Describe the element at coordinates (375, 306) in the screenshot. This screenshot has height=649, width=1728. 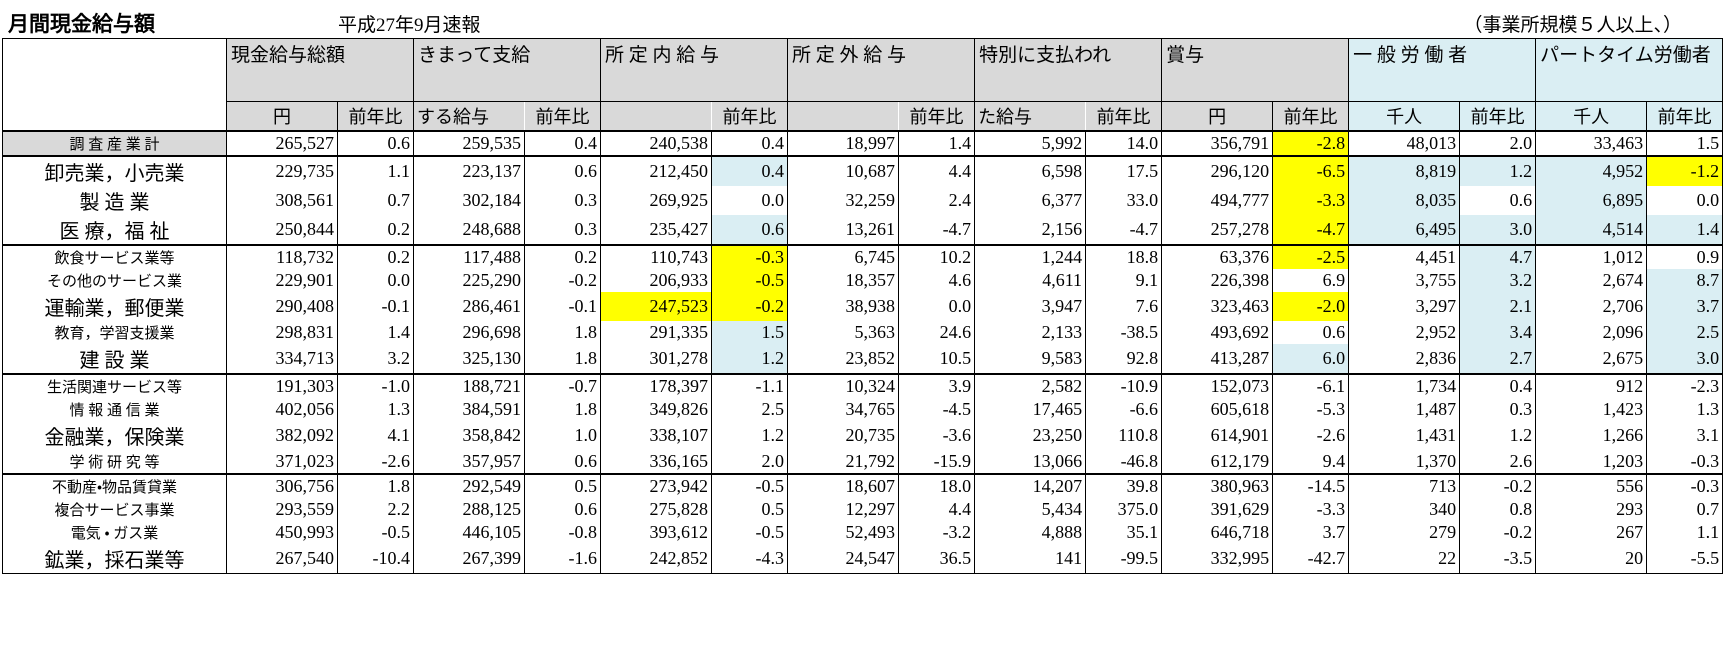
I see `cell: -0.1` at that location.